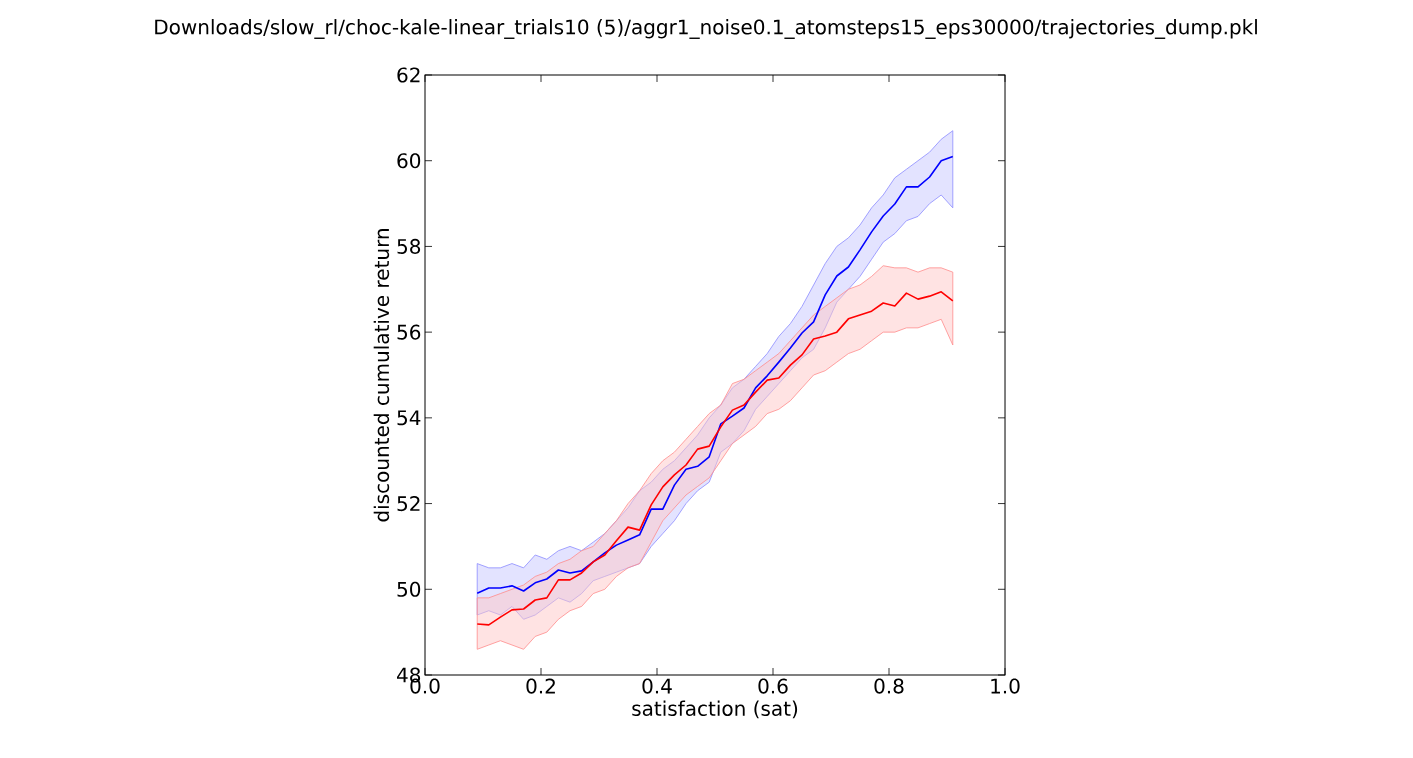  Describe the element at coordinates (715, 709) in the screenshot. I see `x-axis-title: satisfaction (sat)` at that location.